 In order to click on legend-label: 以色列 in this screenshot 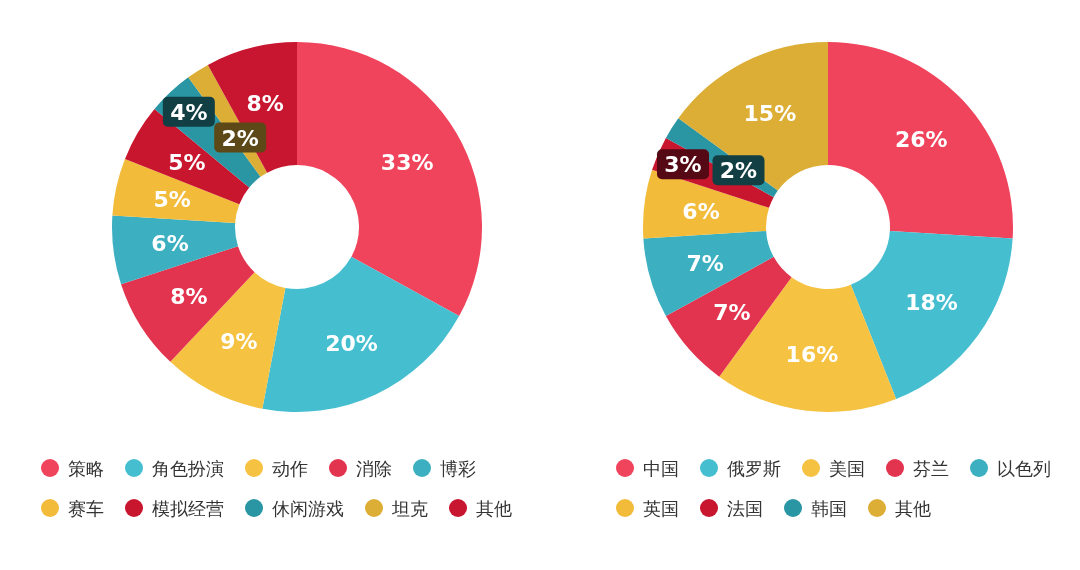, I will do `click(1024, 468)`.